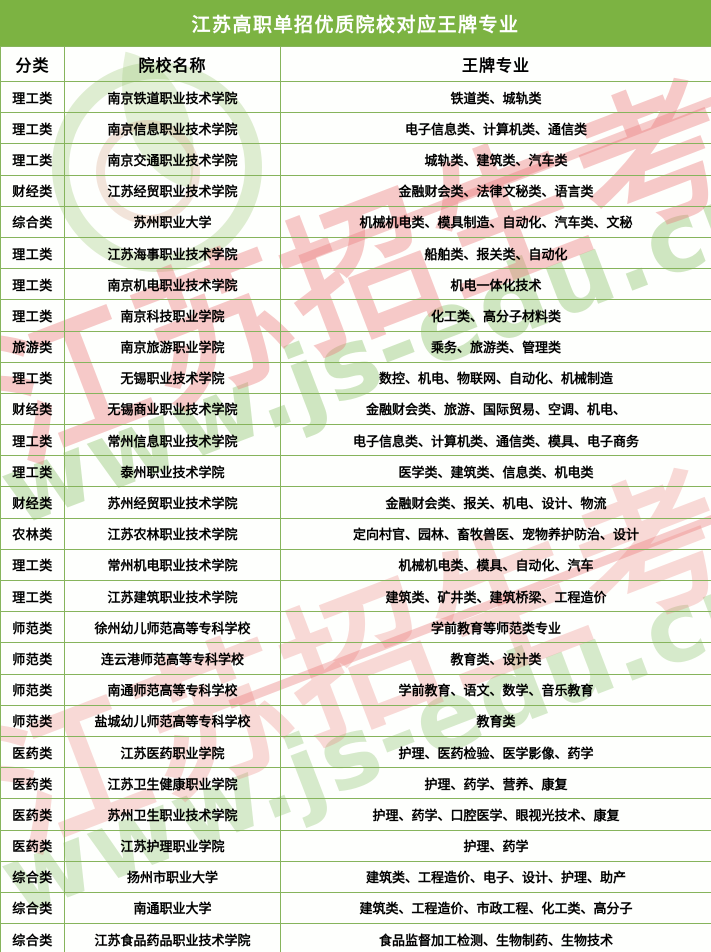  I want to click on cell-school-name: 江苏食品药品职业技术学院, so click(172, 937).